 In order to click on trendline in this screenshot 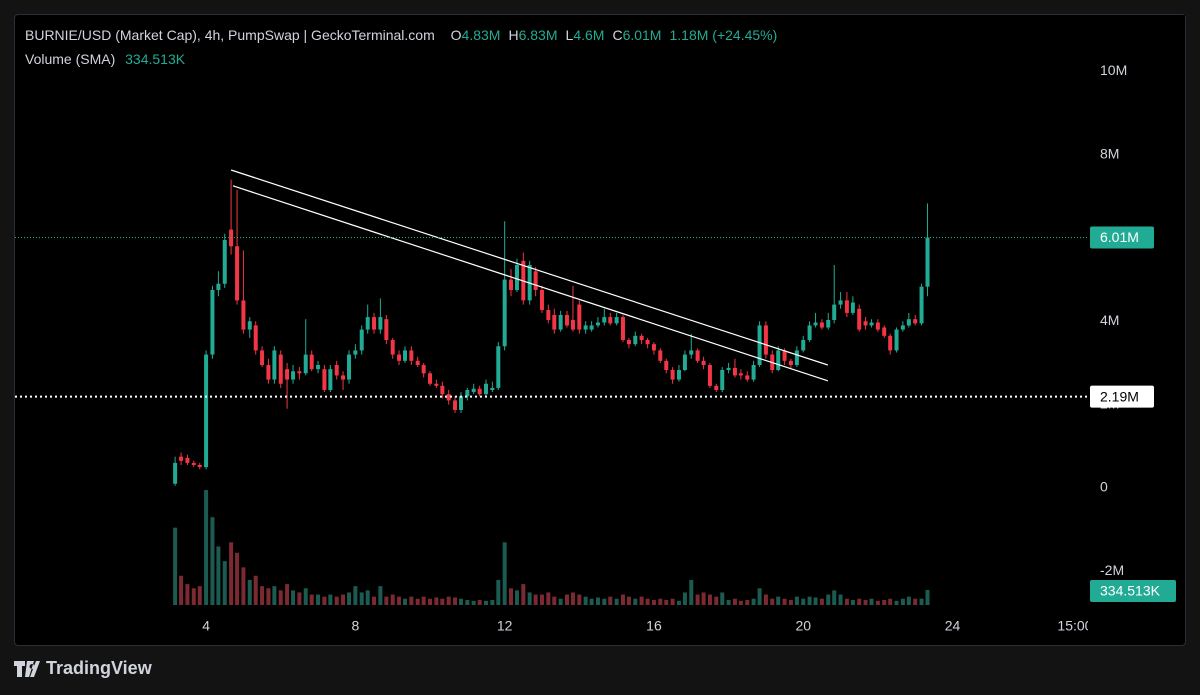, I will do `click(529, 267)`.